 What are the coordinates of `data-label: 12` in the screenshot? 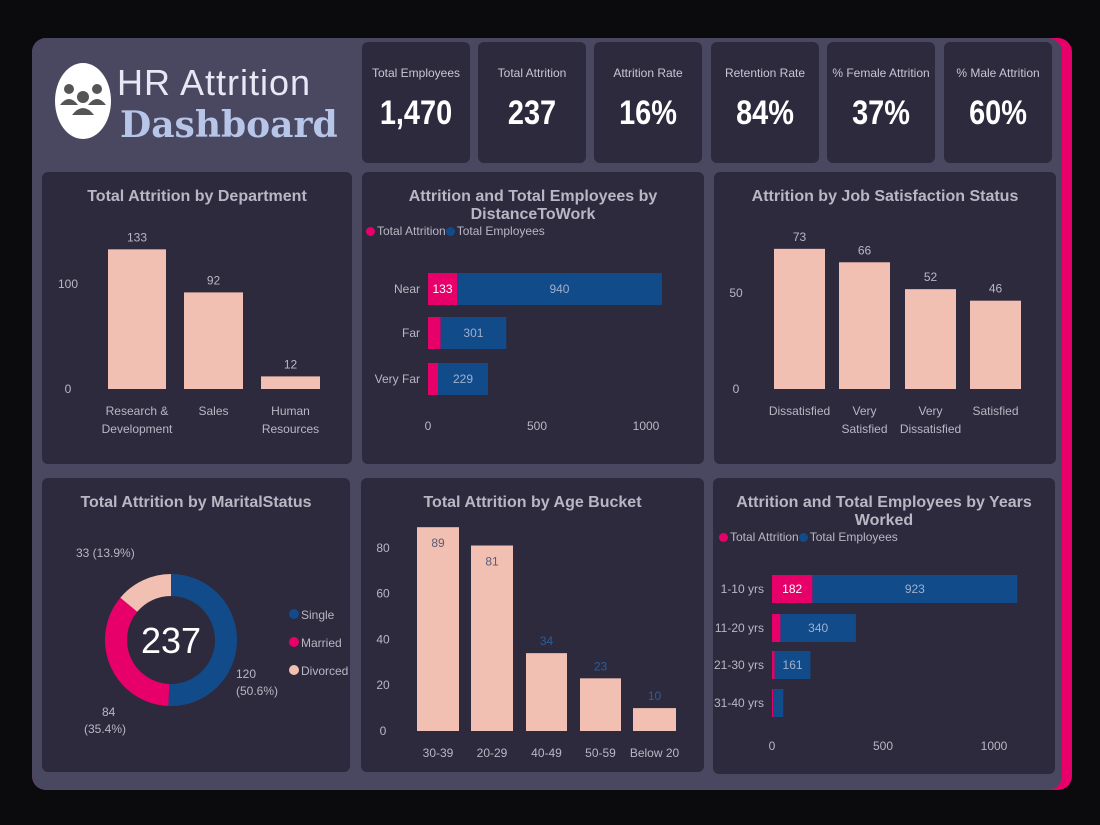 It's located at (291, 364).